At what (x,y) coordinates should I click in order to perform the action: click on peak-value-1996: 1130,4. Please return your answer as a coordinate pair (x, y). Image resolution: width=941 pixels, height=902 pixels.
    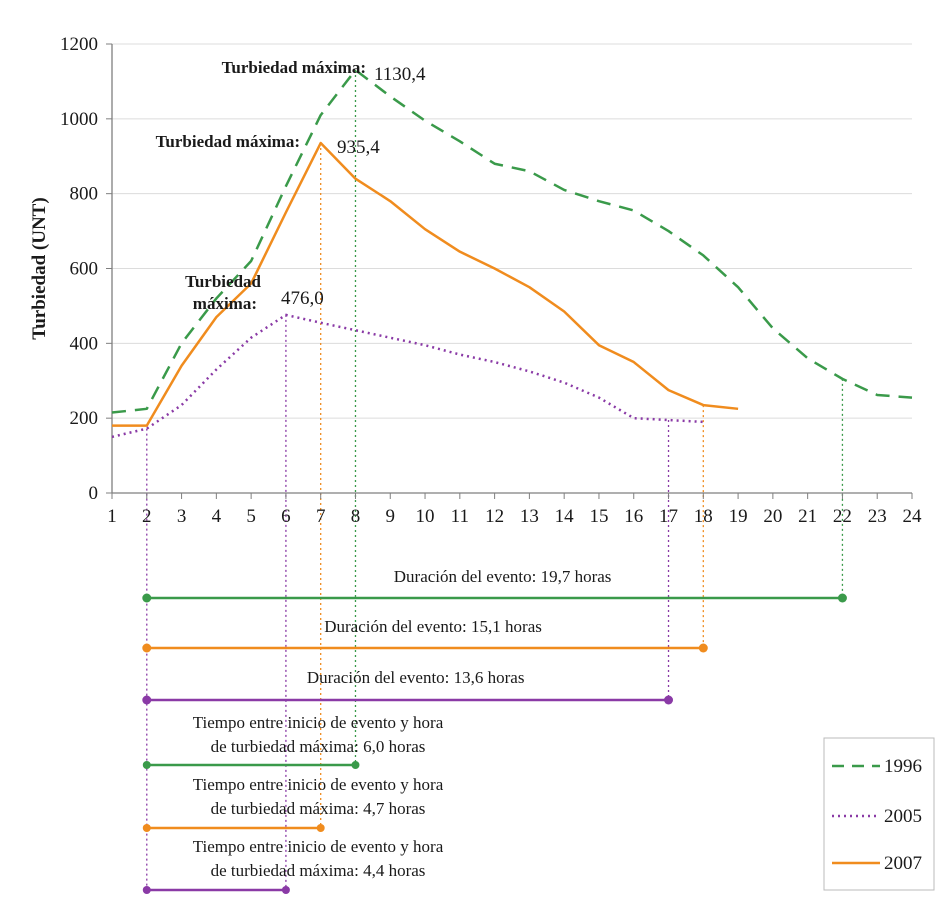
    Looking at the image, I should click on (400, 74).